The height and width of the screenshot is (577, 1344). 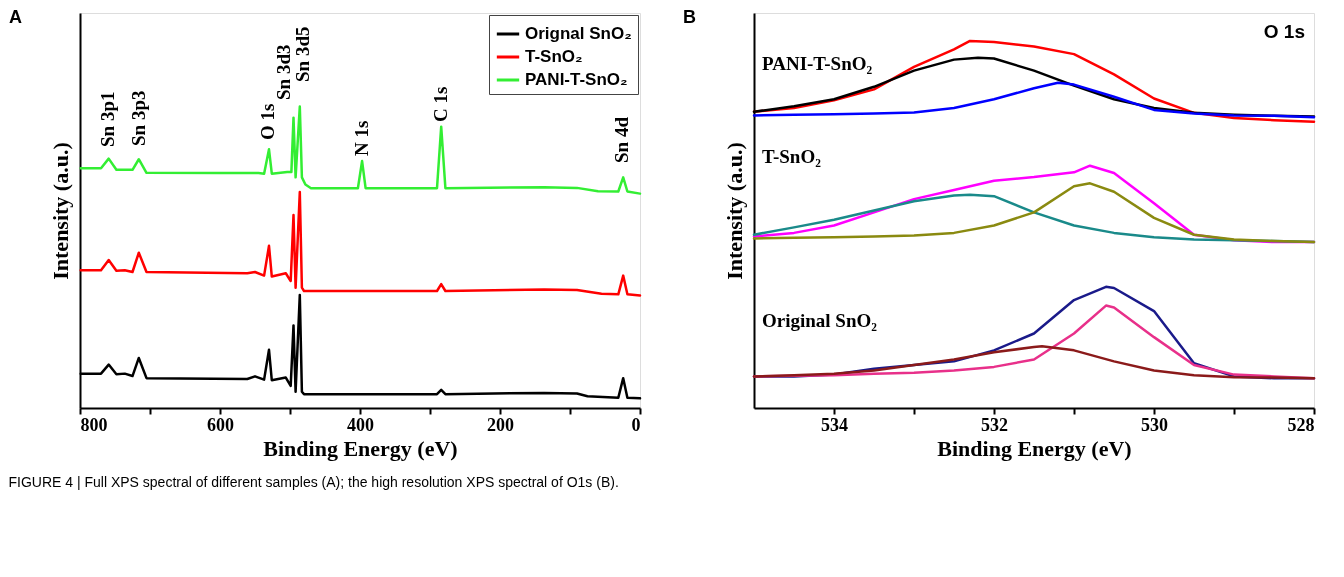 I want to click on annotation: T-SnO₂, so click(x=792, y=156).